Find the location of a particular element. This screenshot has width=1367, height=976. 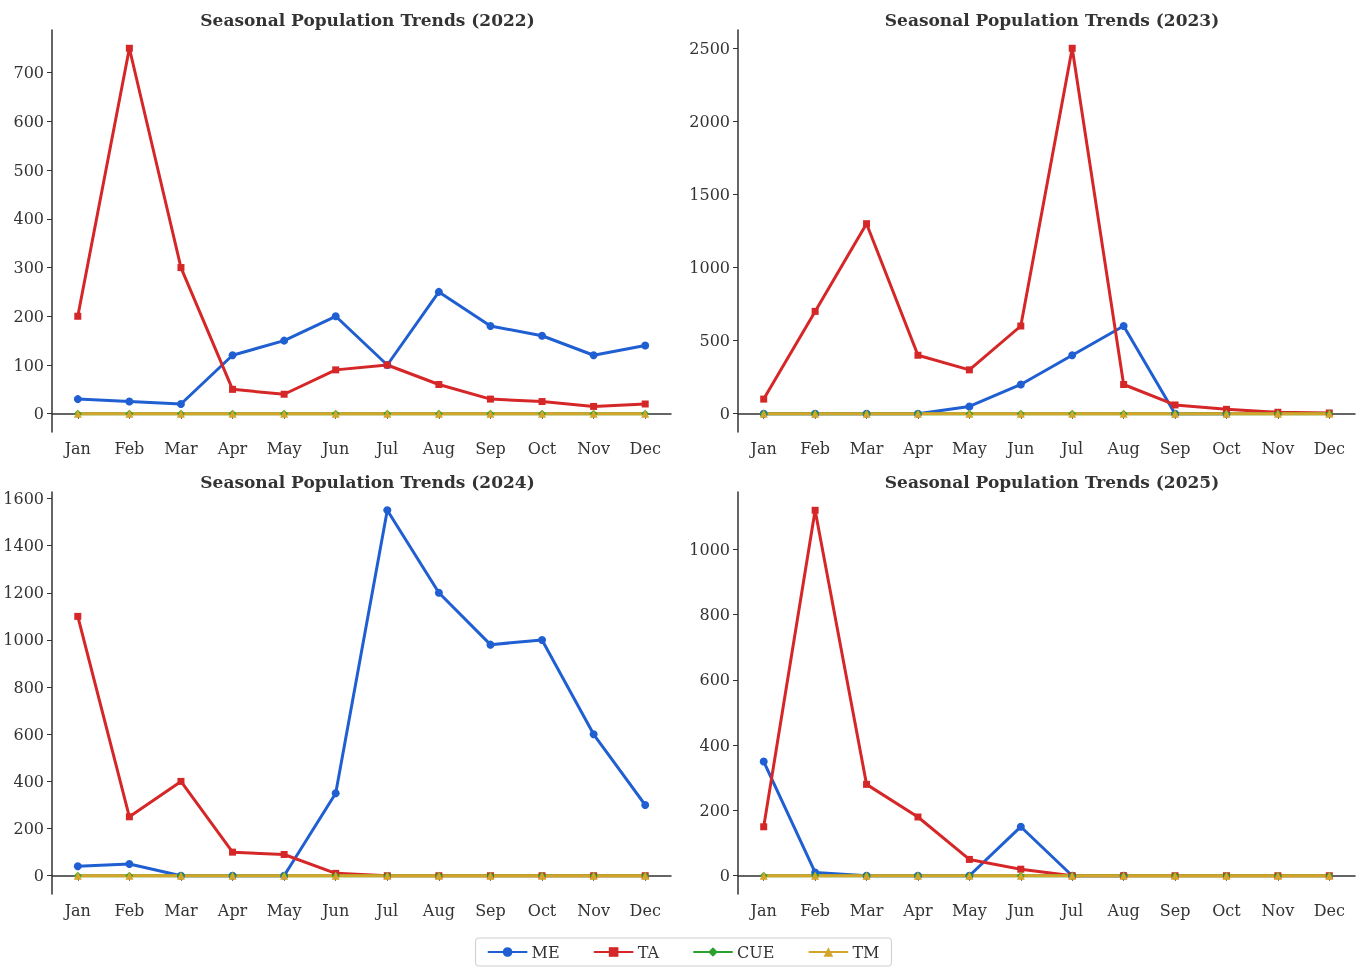

legend-label: ME is located at coordinates (545, 952).